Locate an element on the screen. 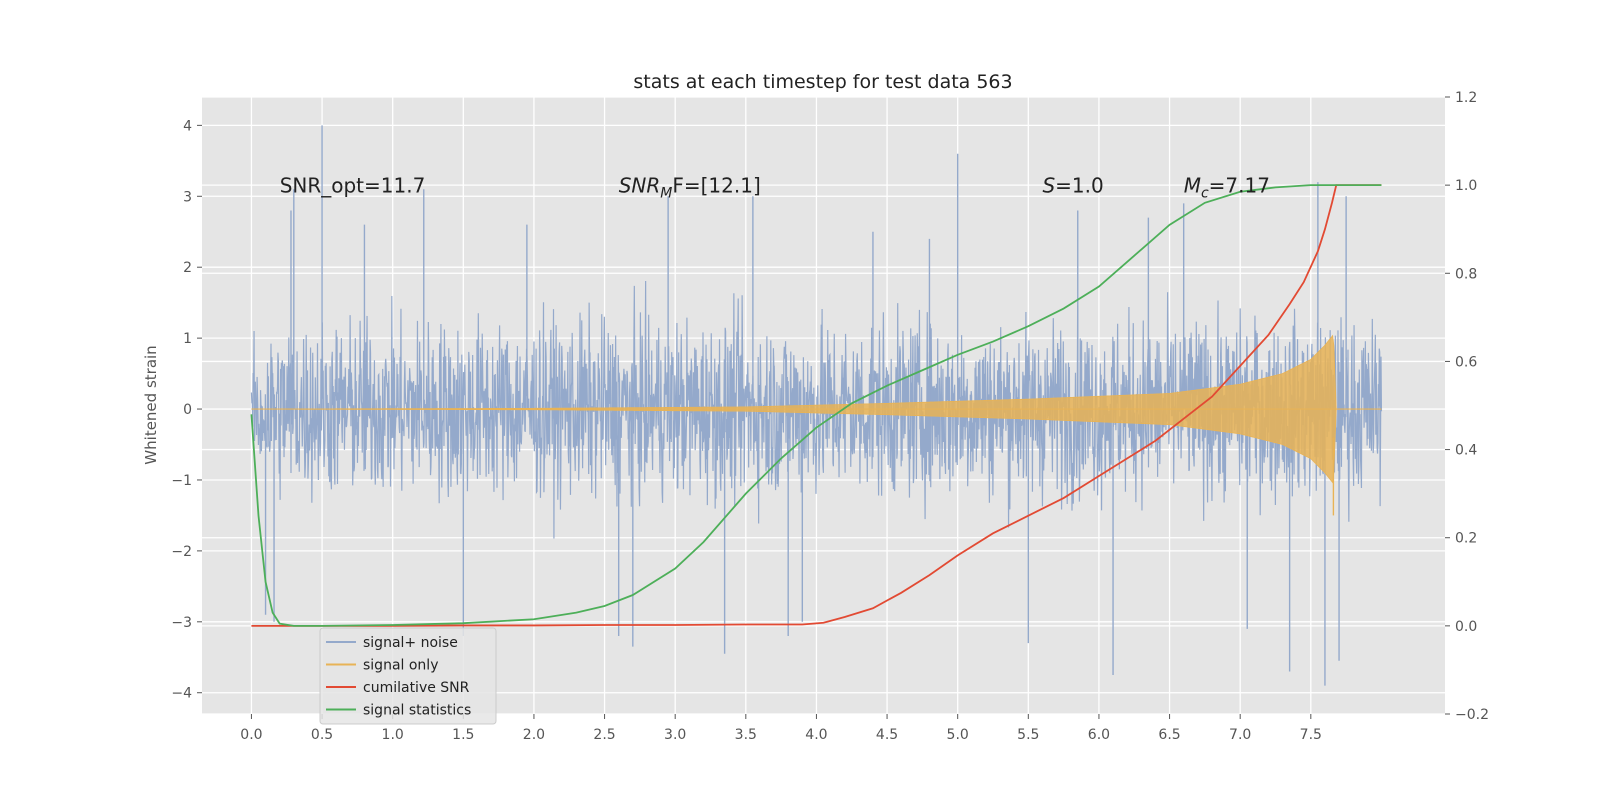 The height and width of the screenshot is (800, 1600). x-tick-label: 0.5 is located at coordinates (322, 735).